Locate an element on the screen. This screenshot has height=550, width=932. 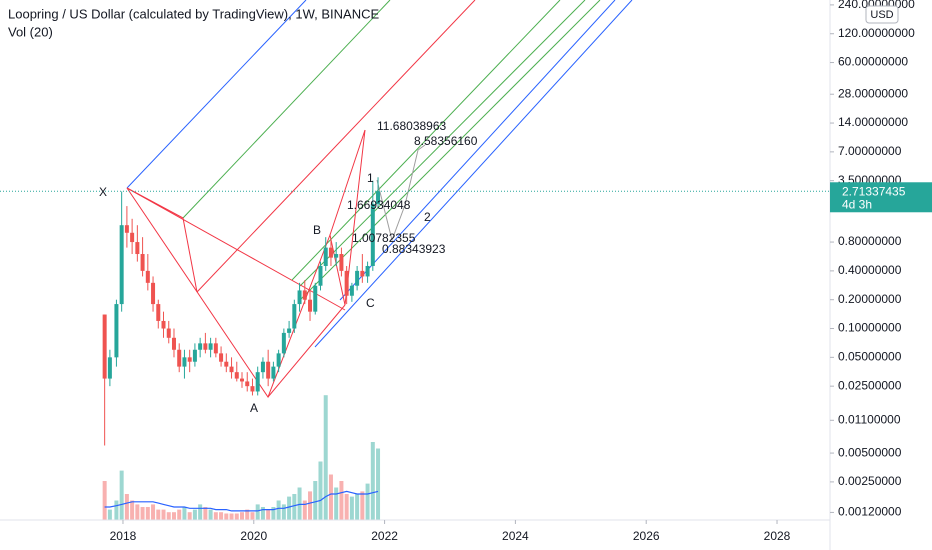
pitchfork-handle is located at coordinates (190, 255).